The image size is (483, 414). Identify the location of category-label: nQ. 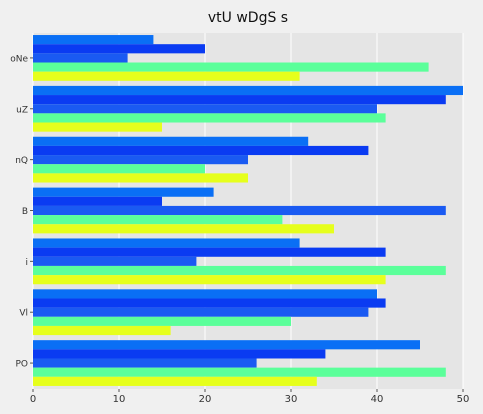
(21, 161).